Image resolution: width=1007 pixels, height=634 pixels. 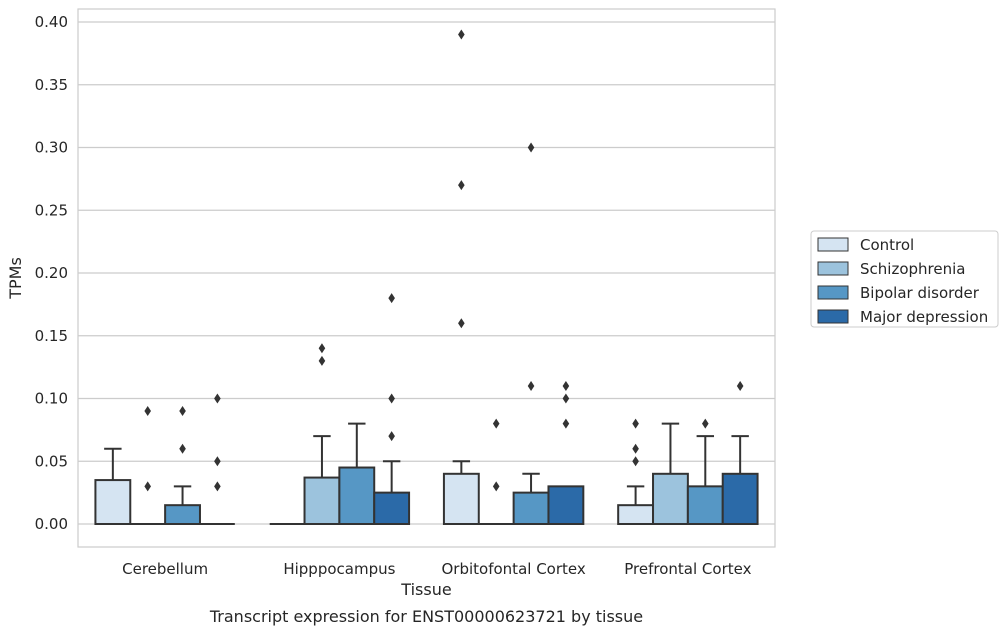 I want to click on y-tick-labels: 0.00 0.05 0.10 0.15 0.20 0.25 0.30 0.35 0.40, so click(x=51, y=273).